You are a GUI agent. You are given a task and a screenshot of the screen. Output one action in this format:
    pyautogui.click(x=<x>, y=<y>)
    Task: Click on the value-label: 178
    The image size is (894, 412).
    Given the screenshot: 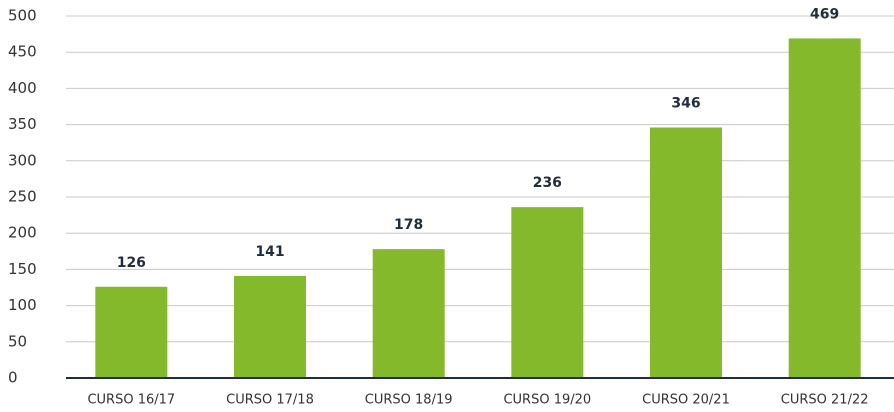 What is the action you would take?
    pyautogui.click(x=408, y=225)
    